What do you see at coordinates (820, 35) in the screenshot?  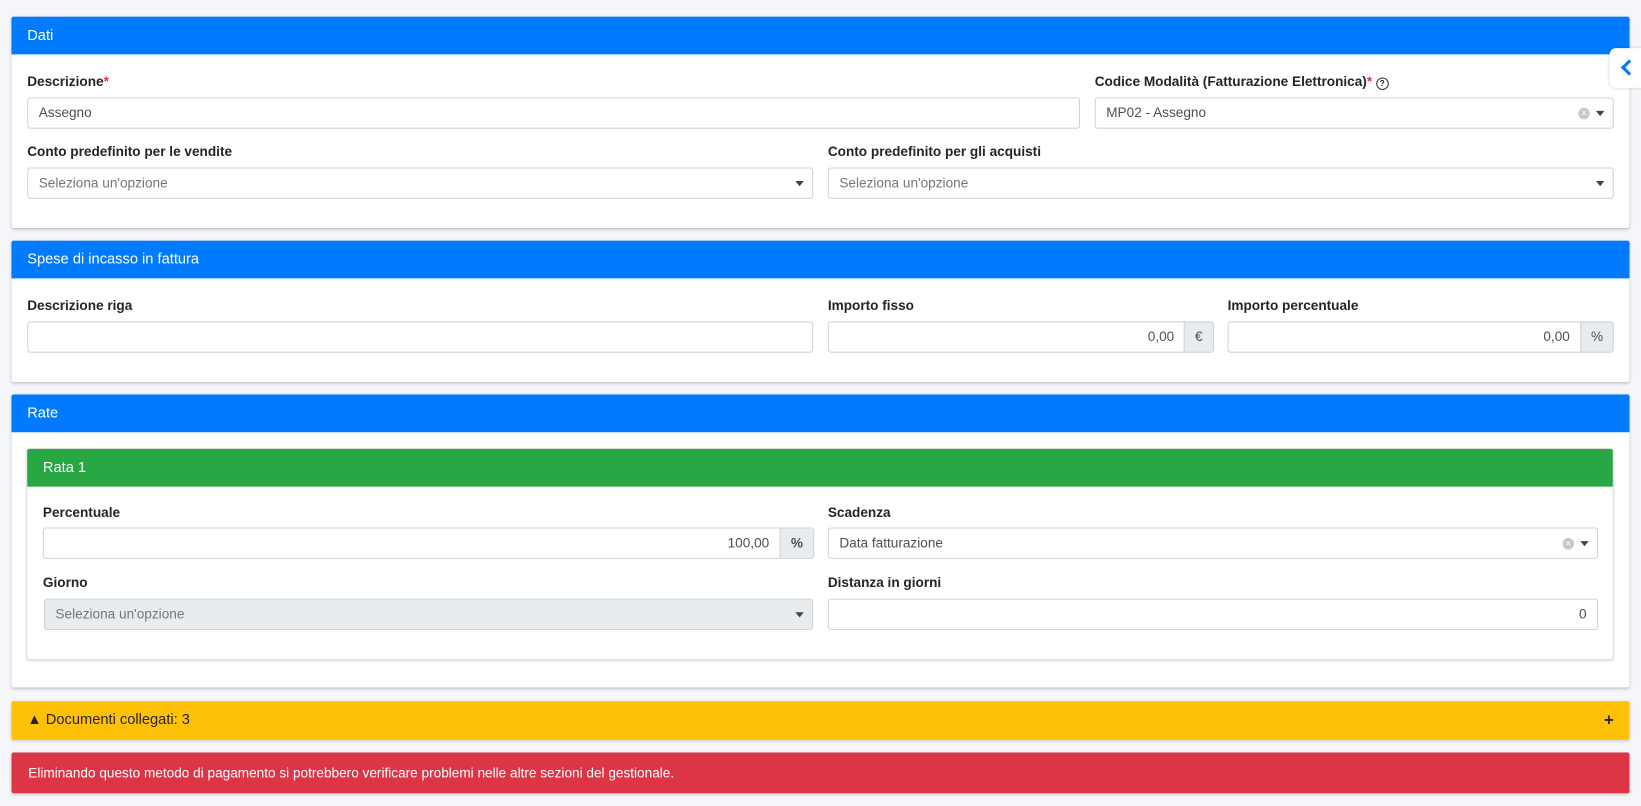 I see `dati-header: Dati` at bounding box center [820, 35].